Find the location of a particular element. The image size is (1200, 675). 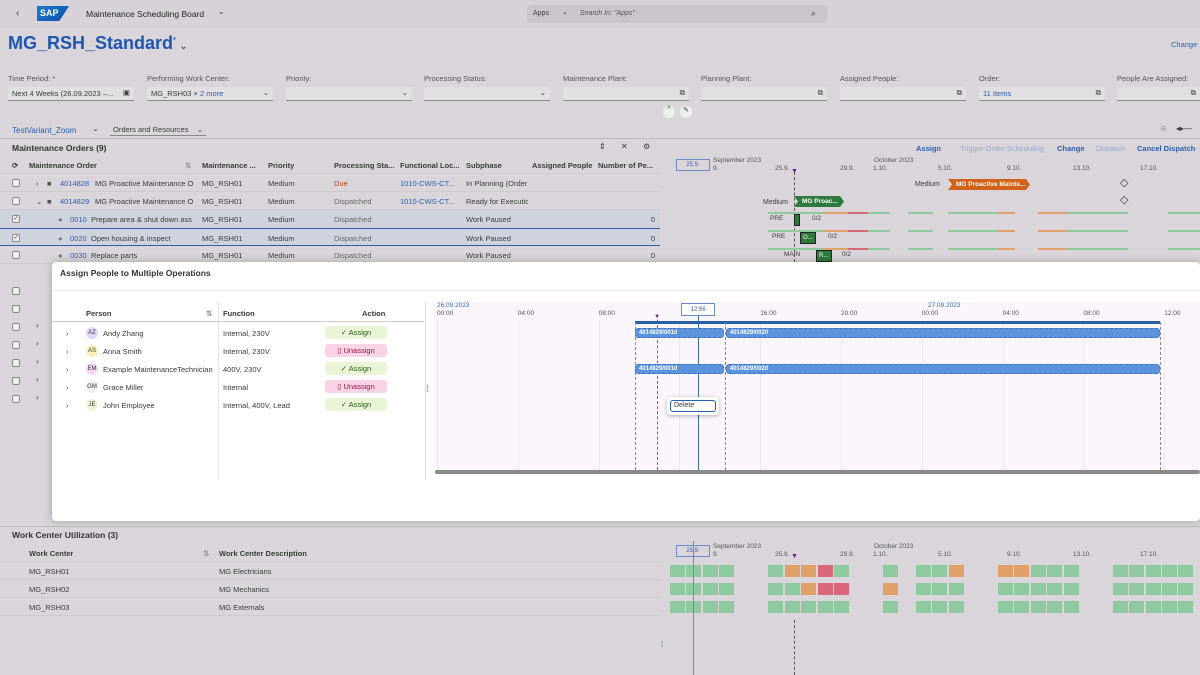

search-icon: ⌕ is located at coordinates (814, 13).